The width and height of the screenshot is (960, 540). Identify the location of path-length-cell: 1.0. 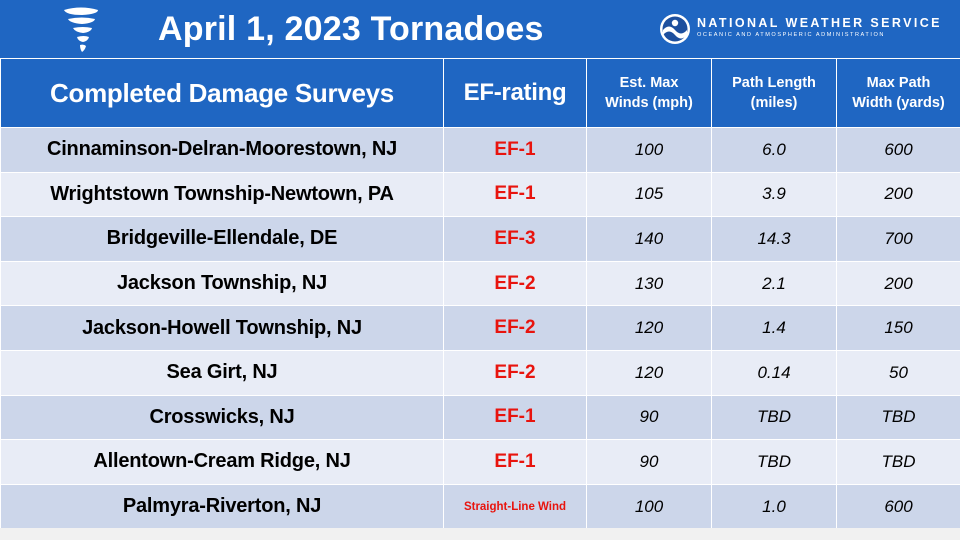
(774, 506).